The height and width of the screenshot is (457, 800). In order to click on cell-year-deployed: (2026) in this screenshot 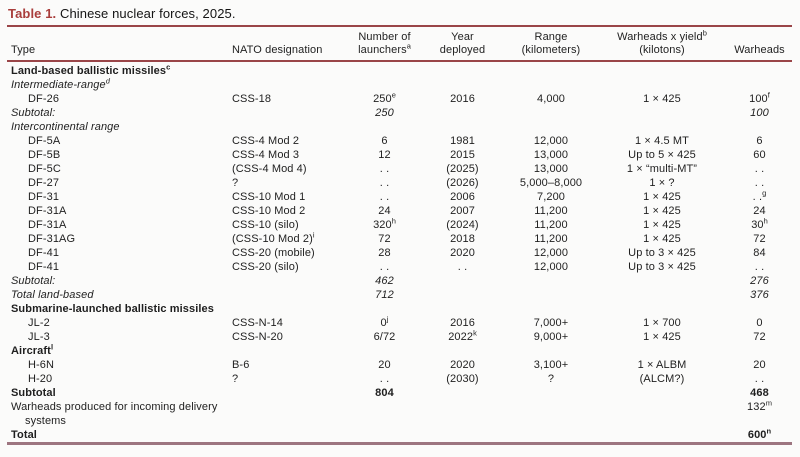, I will do `click(462, 183)`.